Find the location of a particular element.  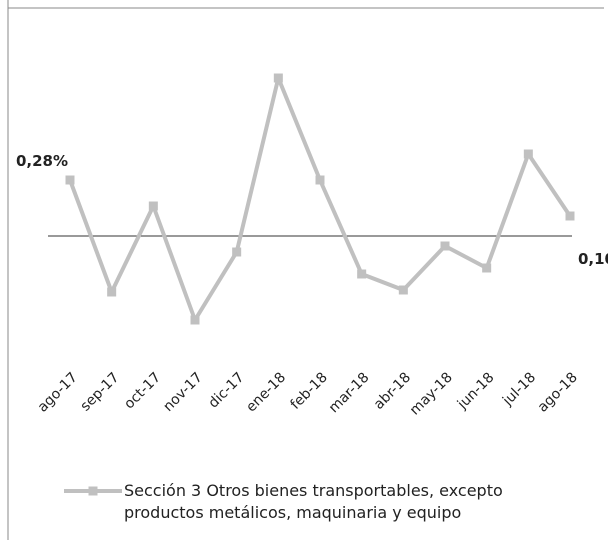

legend-marker is located at coordinates (93, 491).